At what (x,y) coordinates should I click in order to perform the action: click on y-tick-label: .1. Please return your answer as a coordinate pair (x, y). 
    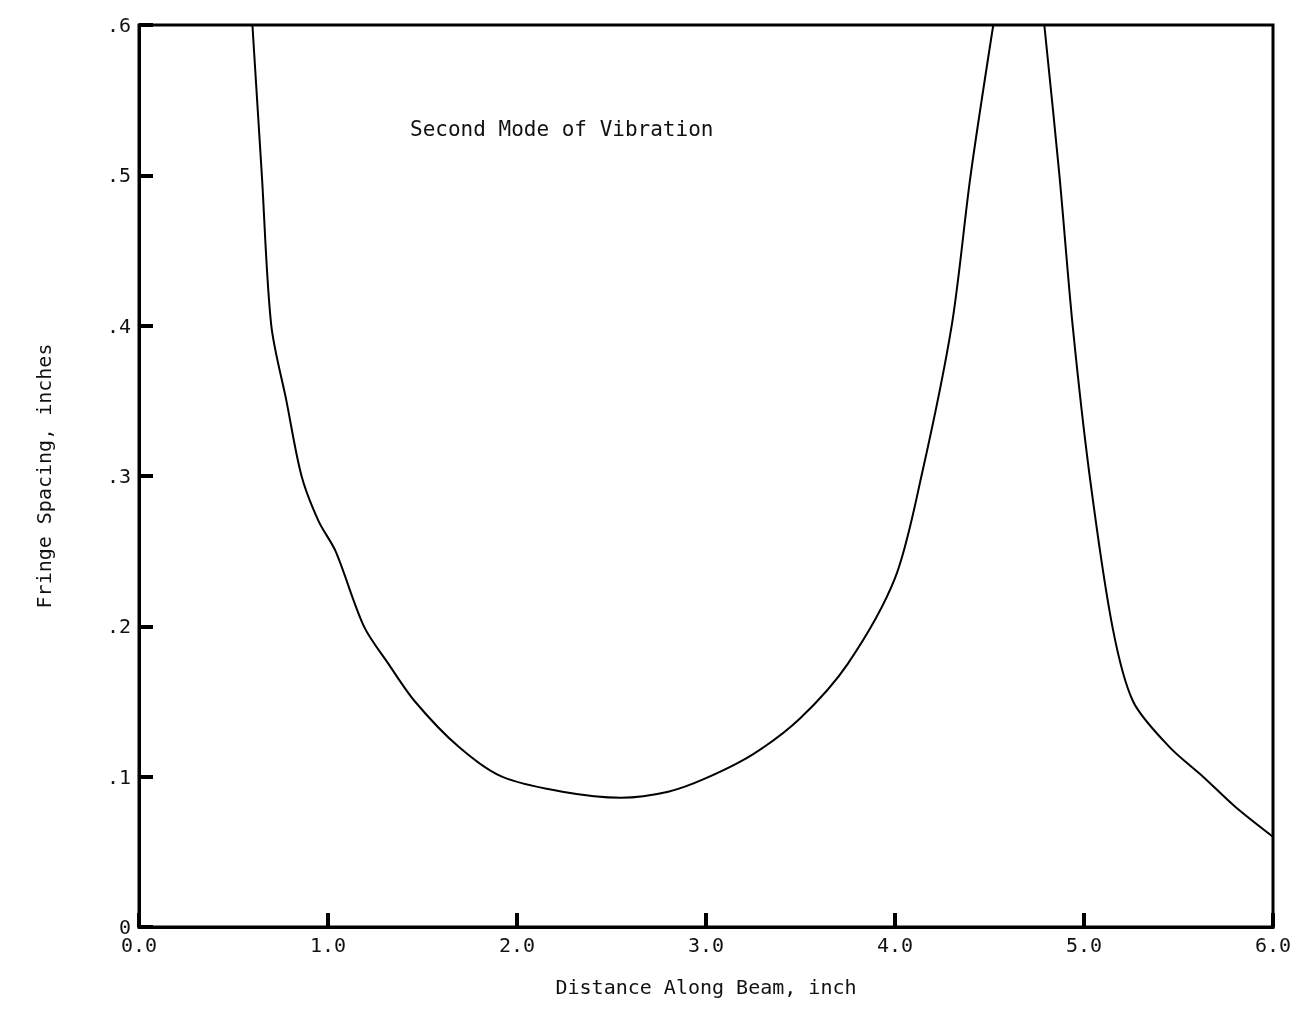
    Looking at the image, I should click on (118, 776).